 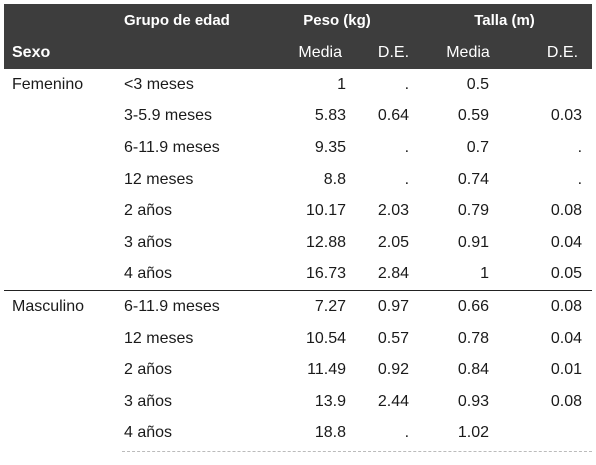 What do you see at coordinates (337, 20) in the screenshot?
I see `header-peso: Peso (kg)` at bounding box center [337, 20].